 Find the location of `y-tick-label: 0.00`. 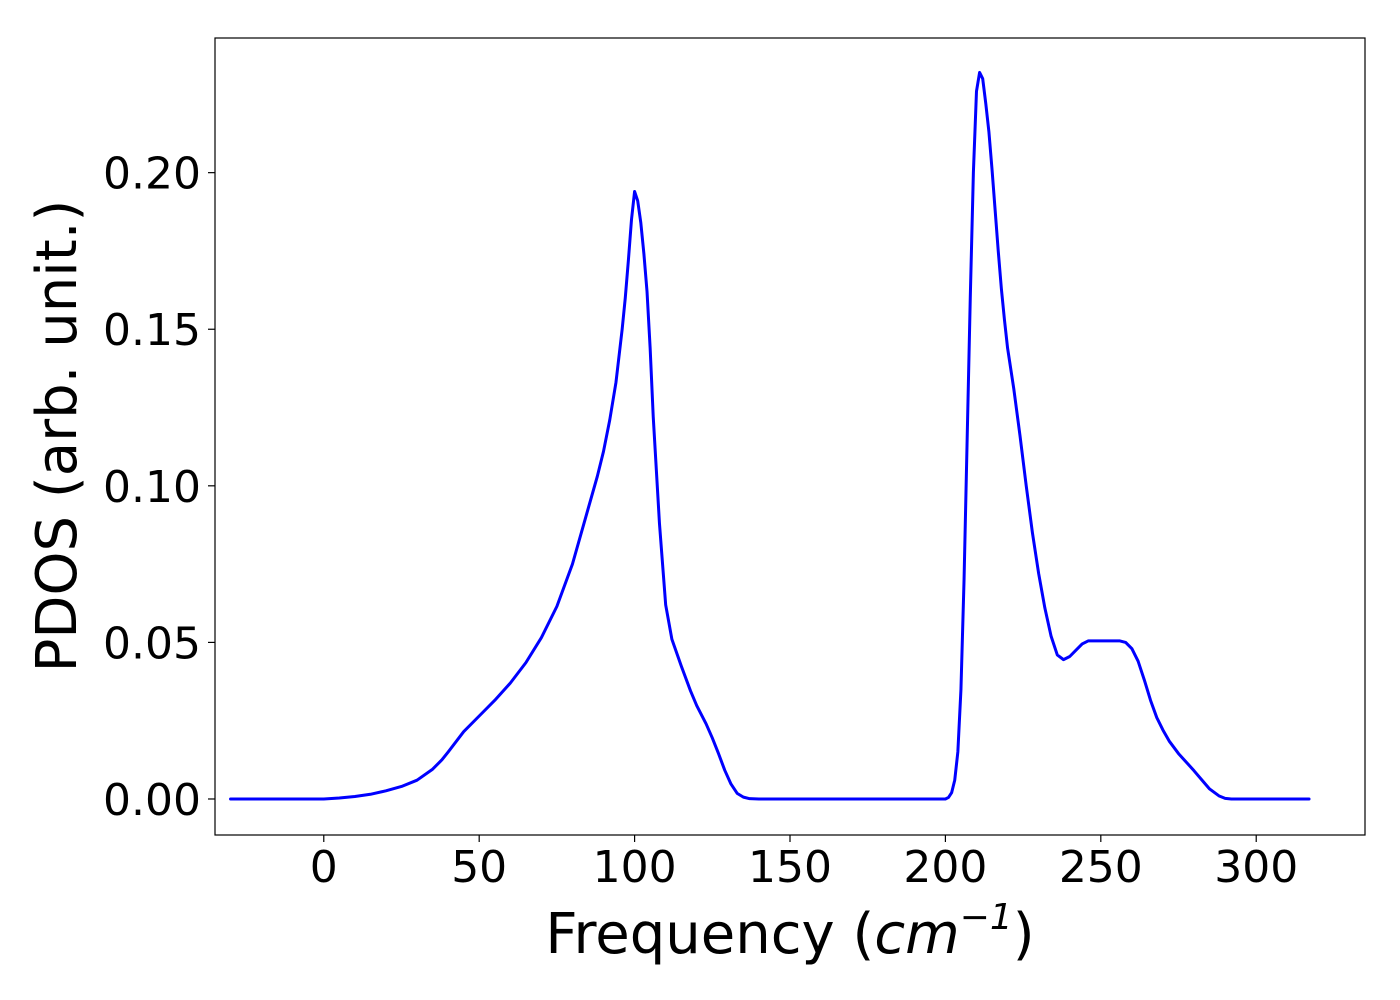

y-tick-label: 0.00 is located at coordinates (152, 800).